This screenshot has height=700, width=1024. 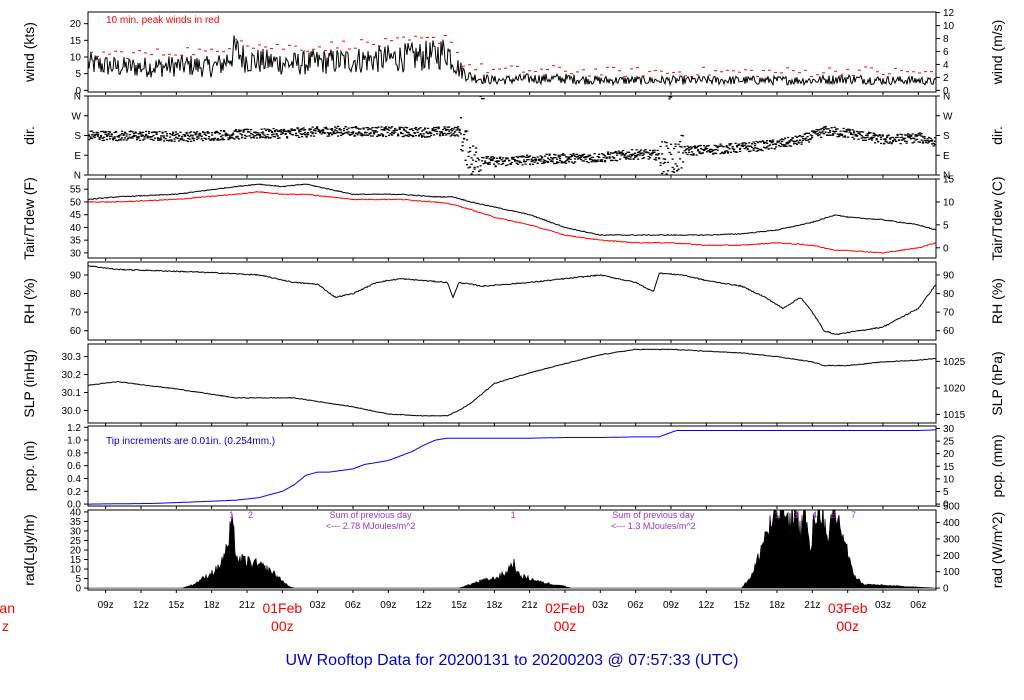 What do you see at coordinates (949, 313) in the screenshot?
I see `y-tick-label-right: 70` at bounding box center [949, 313].